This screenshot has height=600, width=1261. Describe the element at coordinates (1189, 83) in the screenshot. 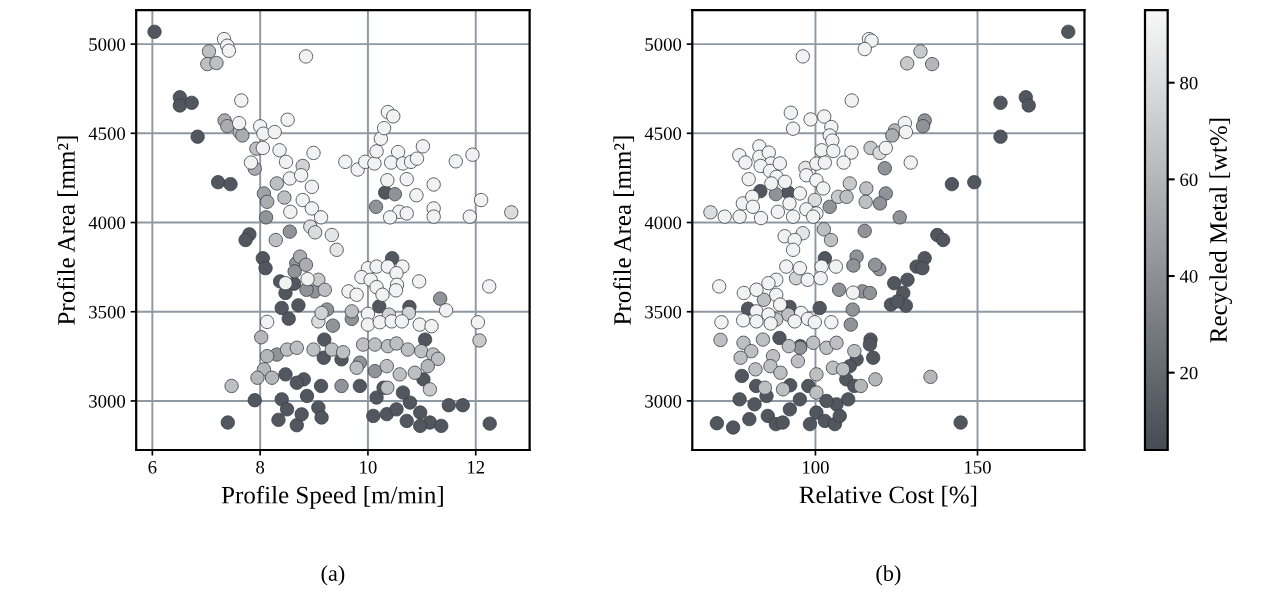

I see `color-bar-label: 80` at that location.